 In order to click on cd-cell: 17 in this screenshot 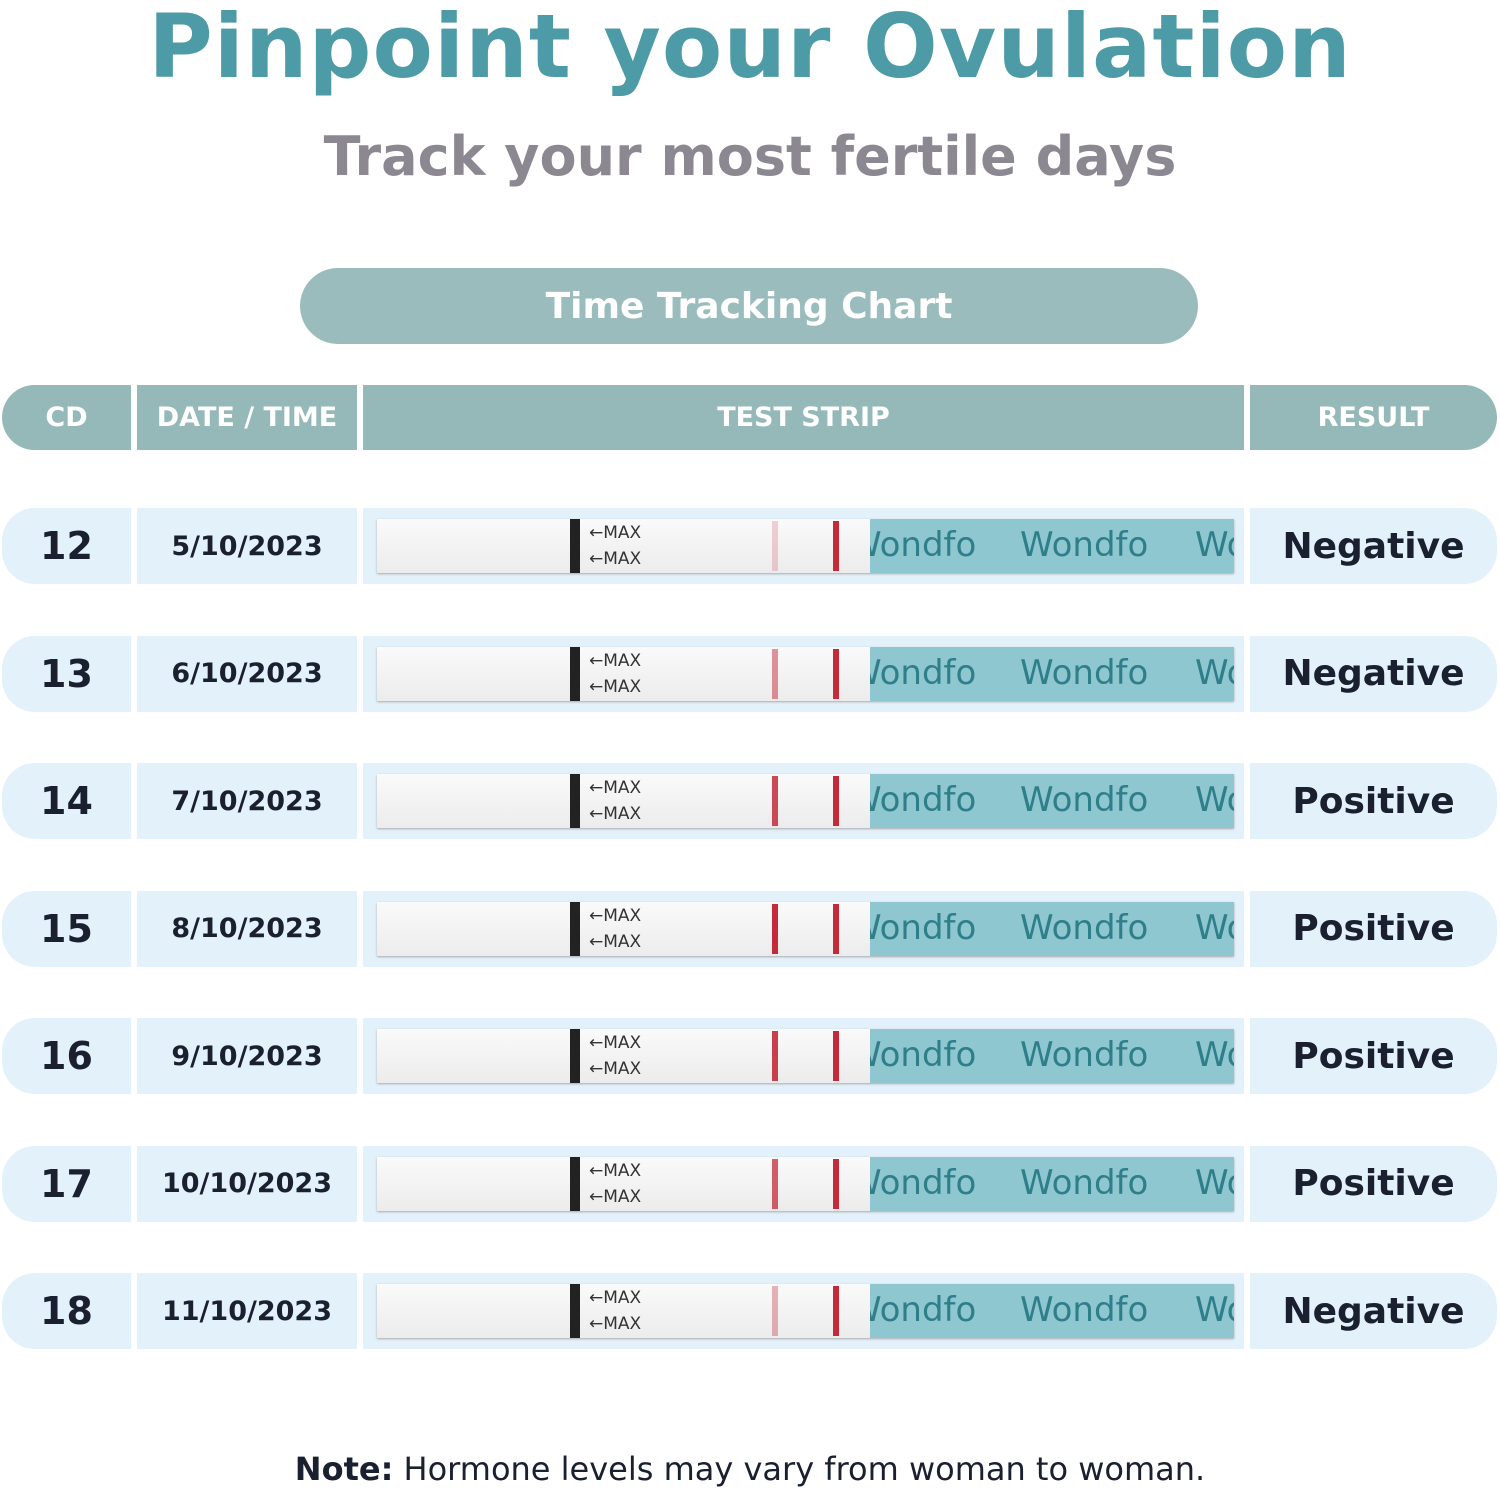, I will do `click(66, 1183)`.